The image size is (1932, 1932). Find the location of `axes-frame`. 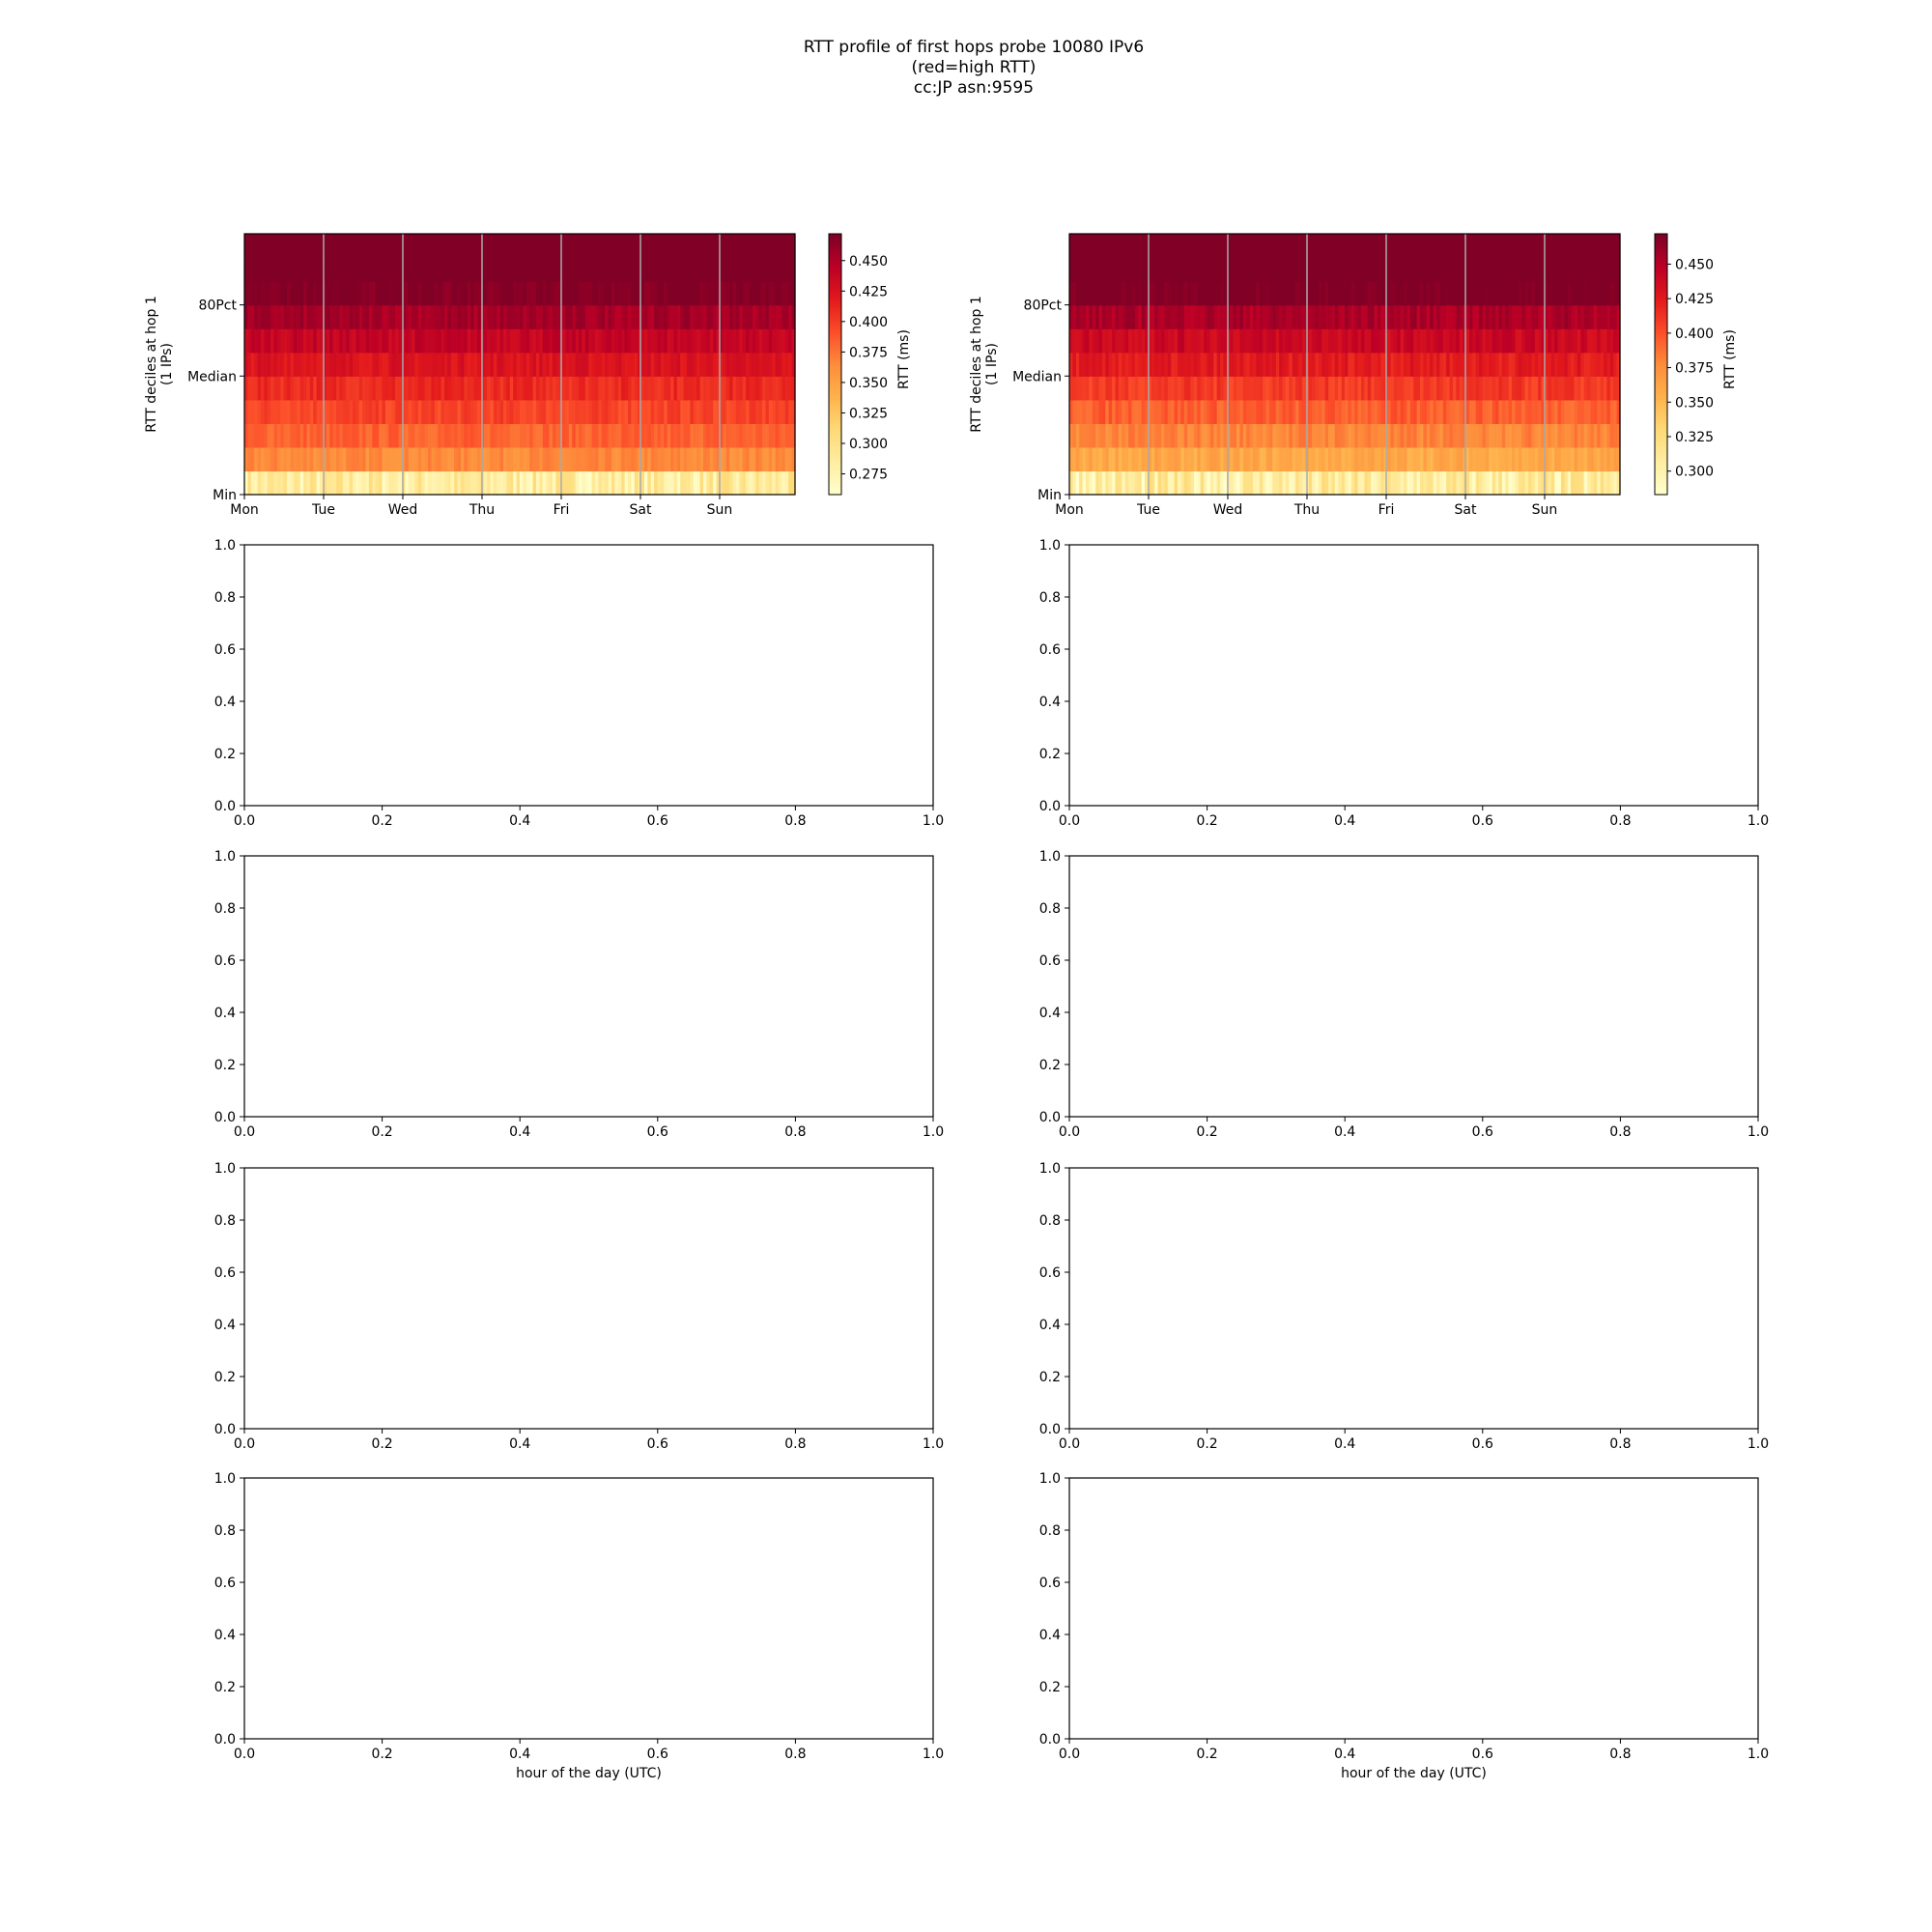

axes-frame is located at coordinates (588, 1298).